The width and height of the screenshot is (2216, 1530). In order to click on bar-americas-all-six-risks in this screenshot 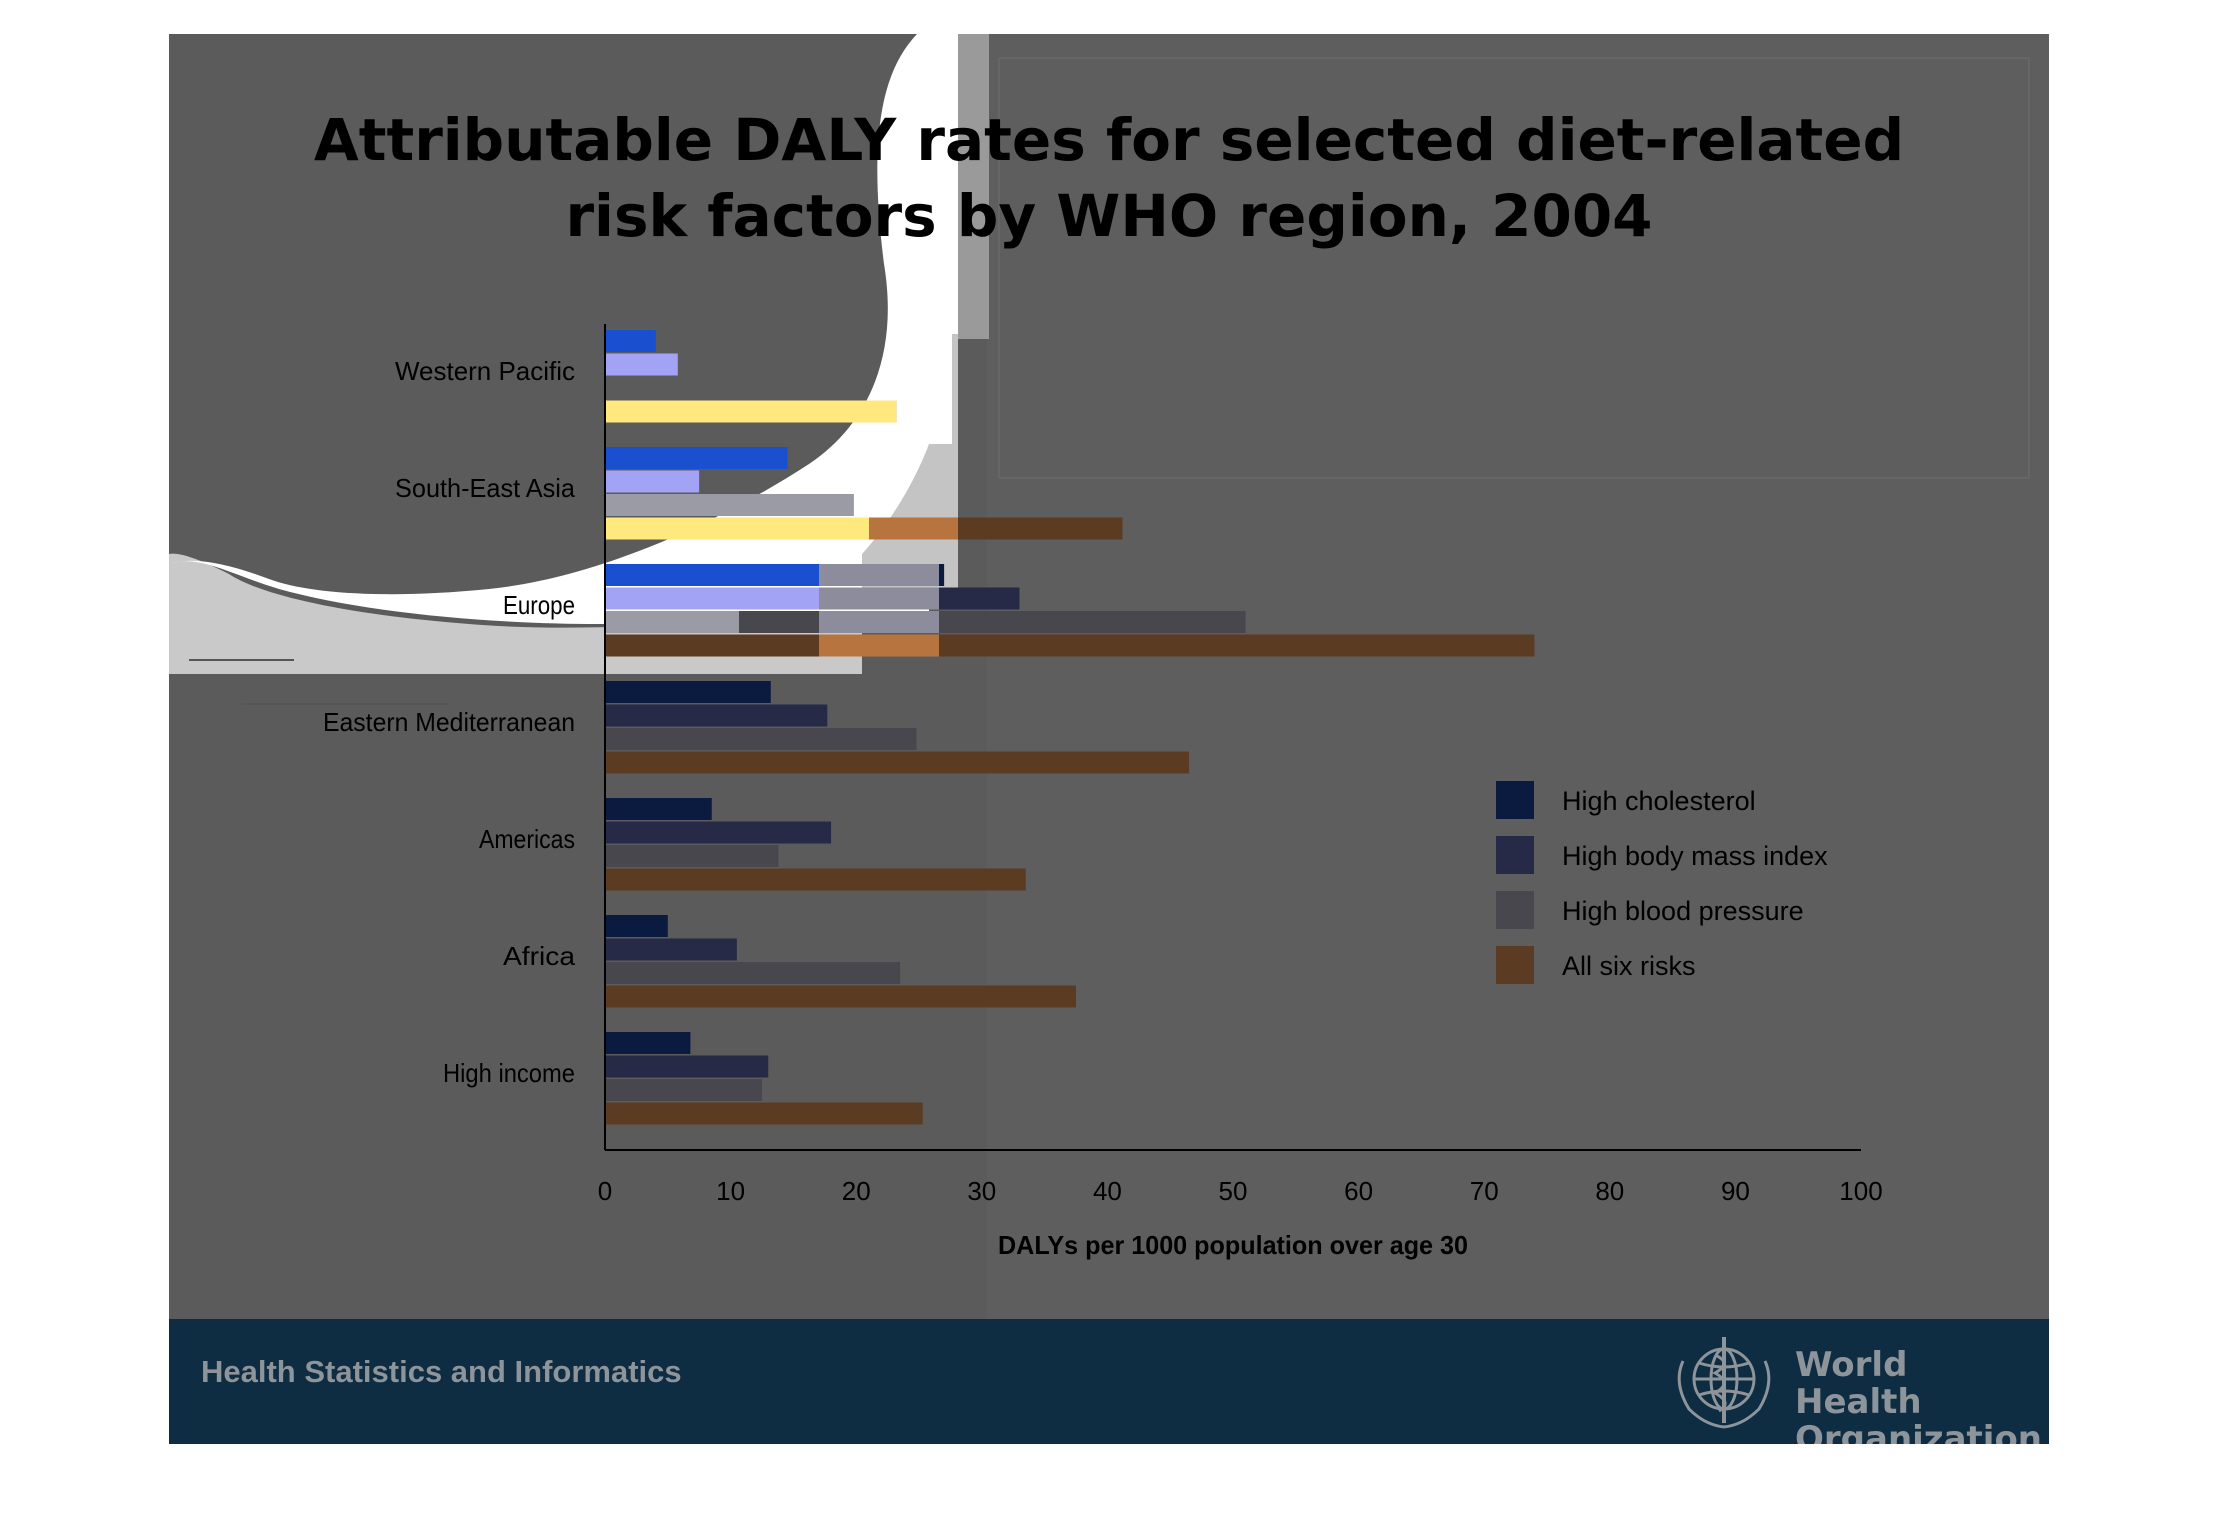, I will do `click(815, 879)`.